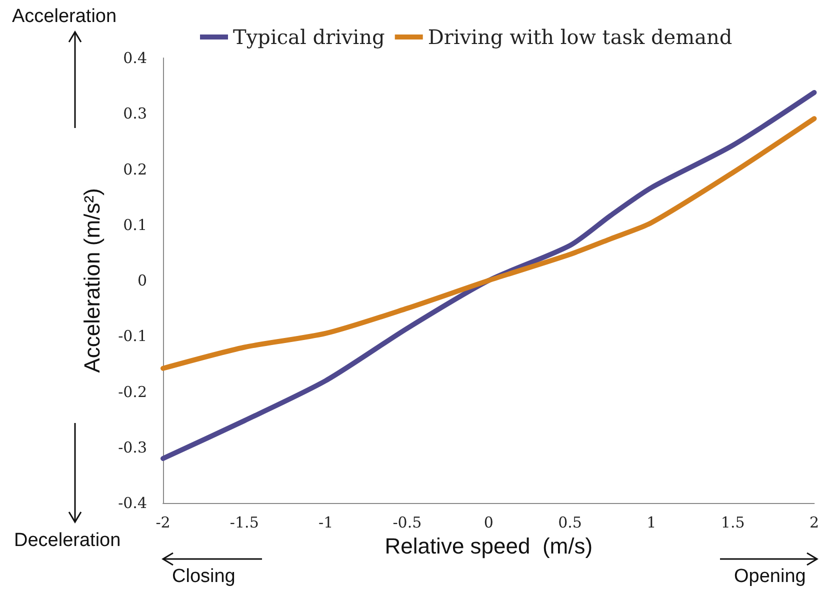 The height and width of the screenshot is (593, 822). I want to click on y-tick-label: 0.4, so click(135, 58).